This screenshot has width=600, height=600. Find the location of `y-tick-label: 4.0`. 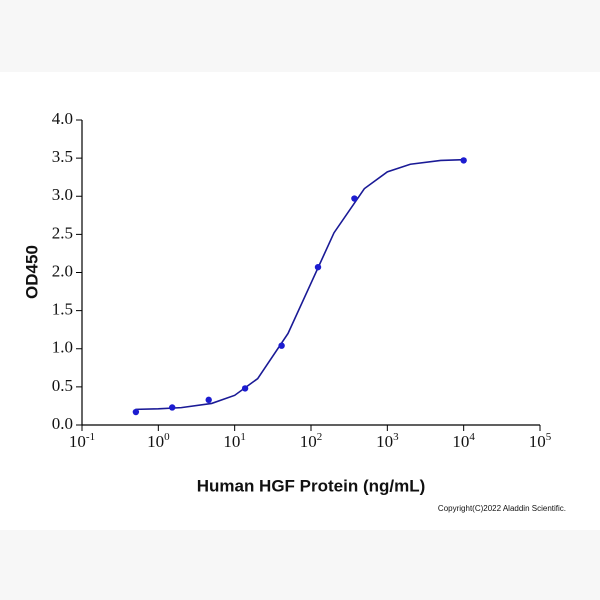

y-tick-label: 4.0 is located at coordinates (62, 118).